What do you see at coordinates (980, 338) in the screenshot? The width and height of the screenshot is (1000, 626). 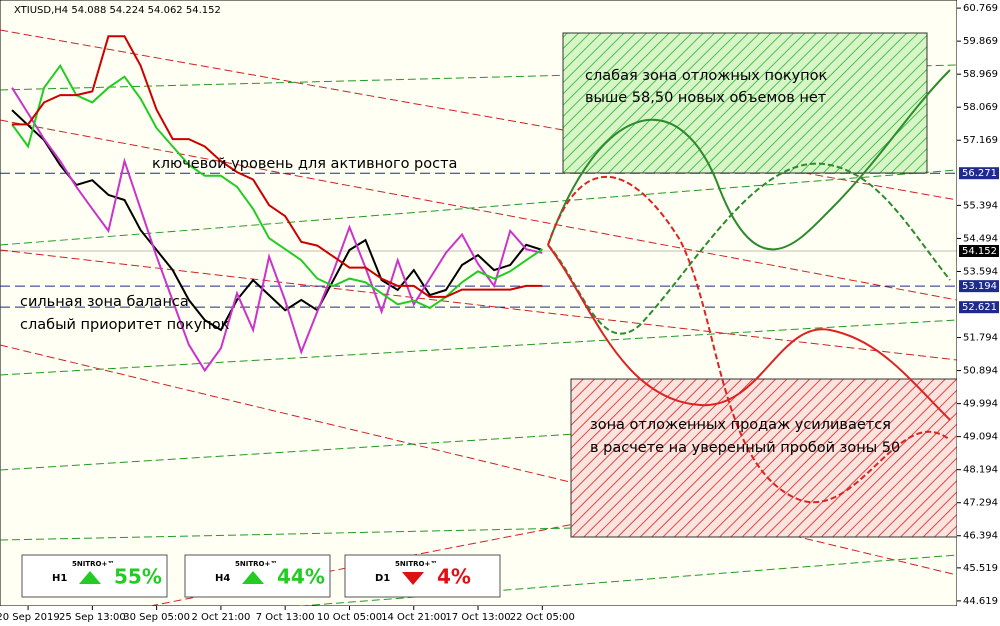 I see `y-tick-label: 51.794` at bounding box center [980, 338].